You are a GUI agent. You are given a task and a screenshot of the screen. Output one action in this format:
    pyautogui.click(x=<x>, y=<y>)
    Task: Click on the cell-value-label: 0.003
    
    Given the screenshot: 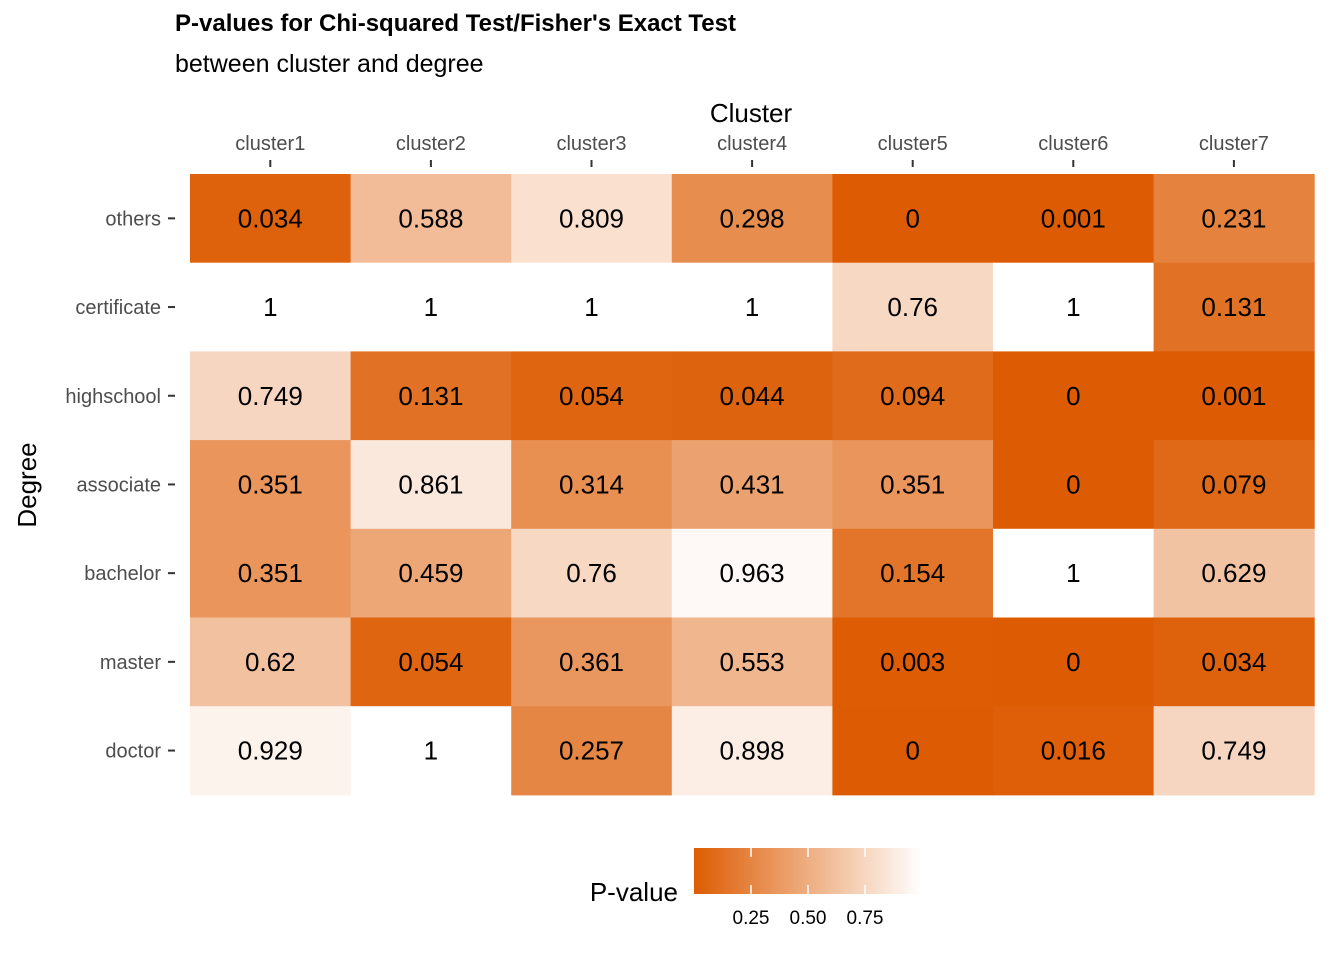 What is the action you would take?
    pyautogui.click(x=912, y=662)
    